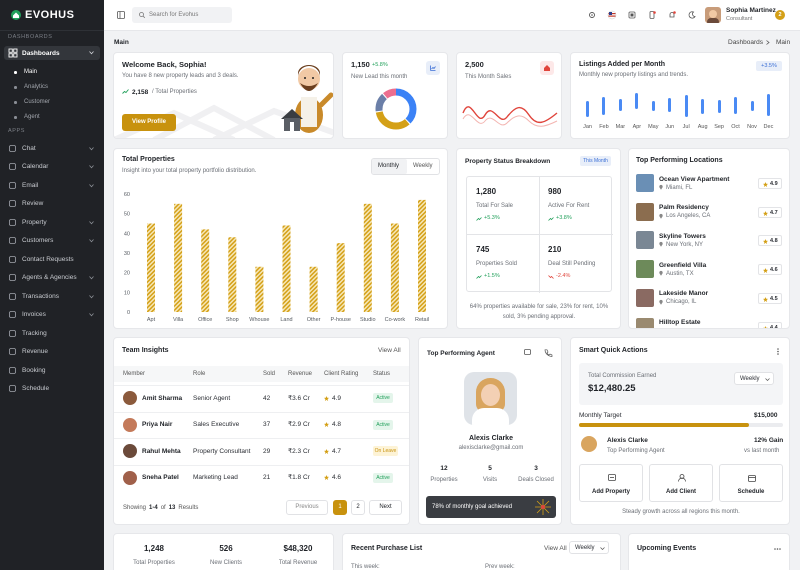 This screenshot has width=800, height=570. I want to click on footer-text: of, so click(163, 508).